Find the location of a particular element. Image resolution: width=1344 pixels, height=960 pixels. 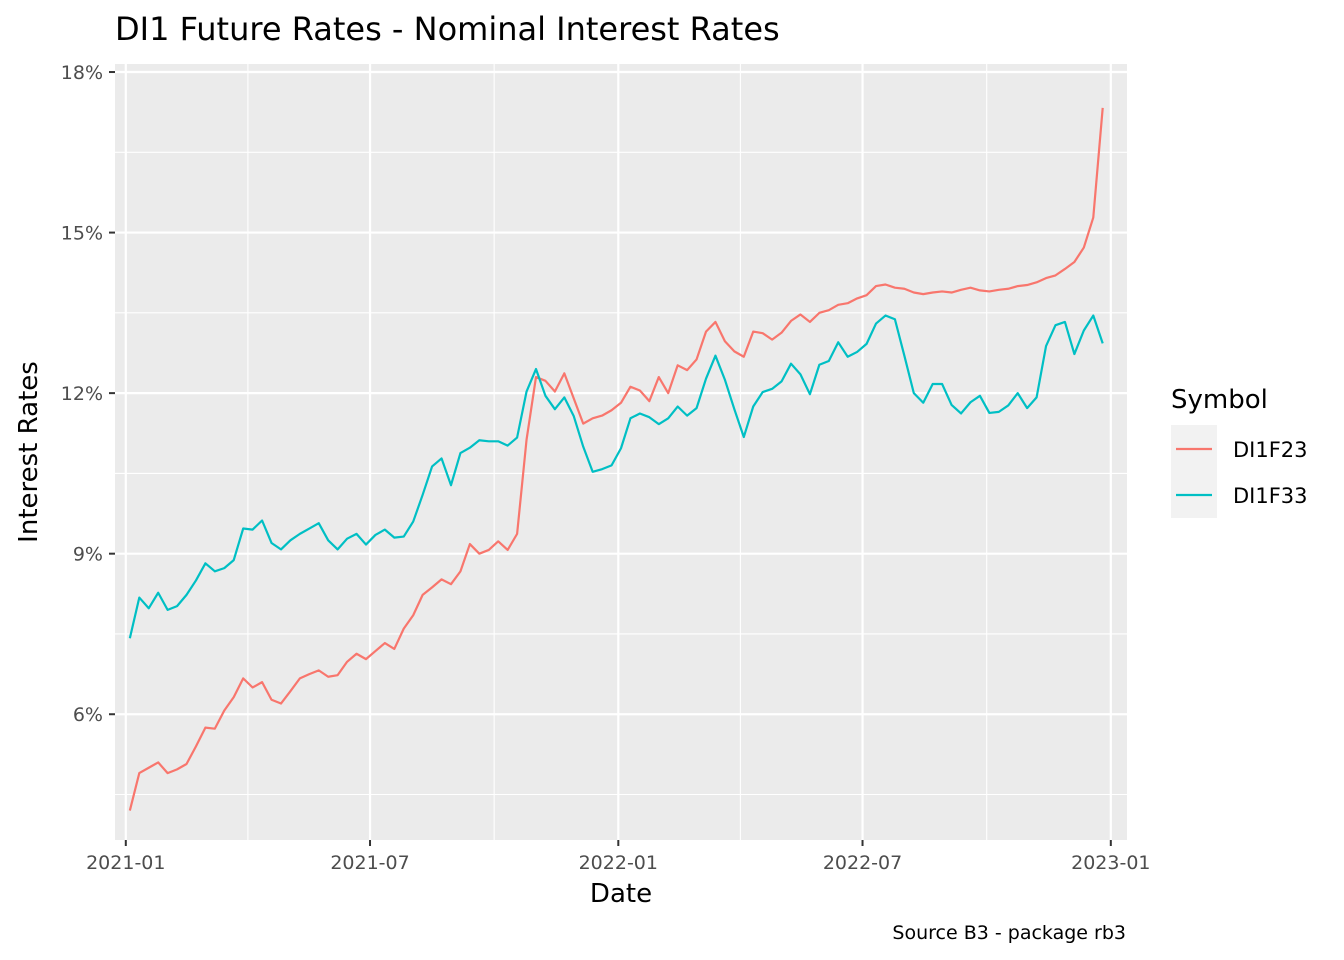

y-tick-label: 18% is located at coordinates (82, 73).